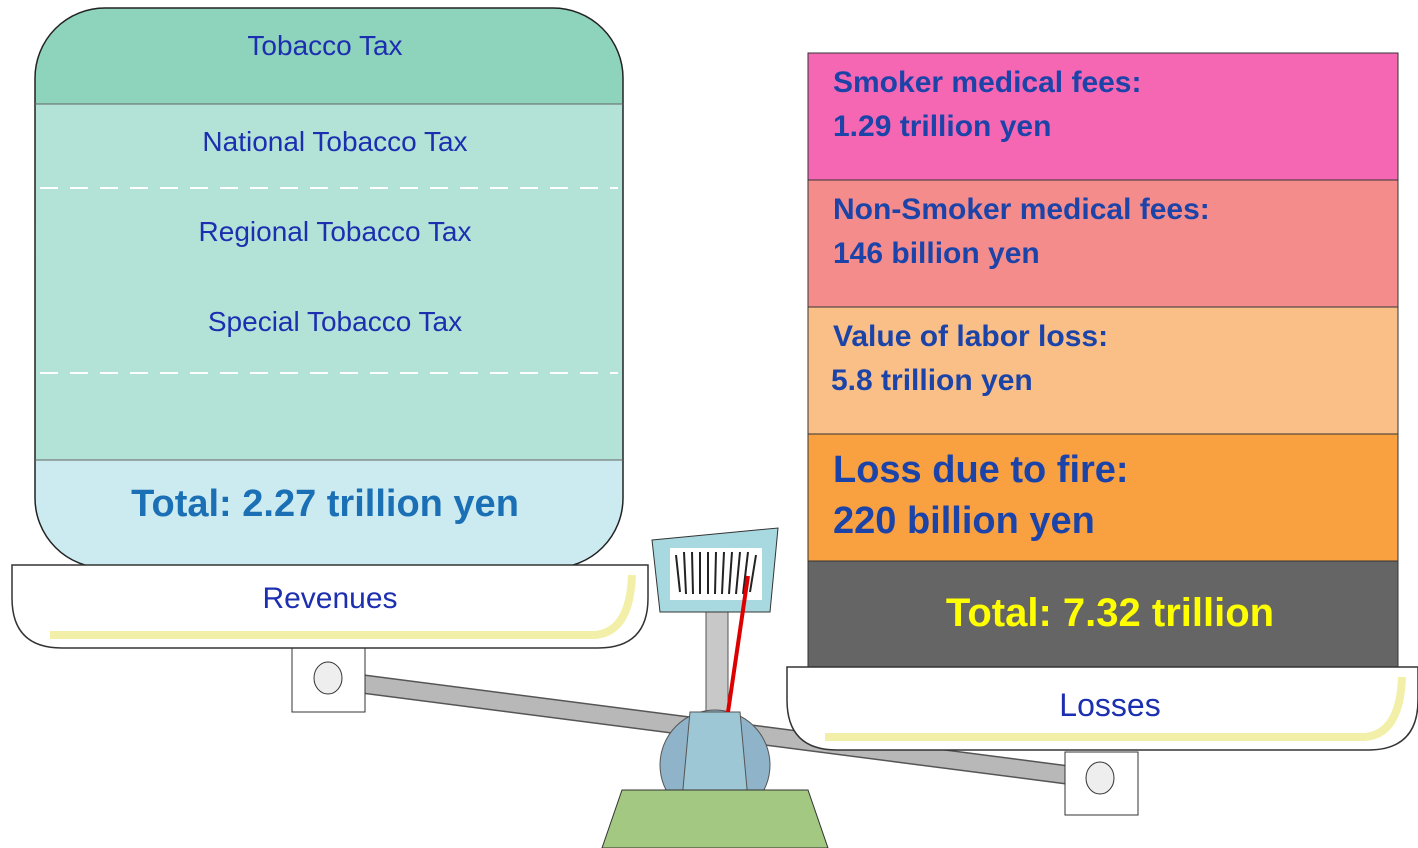  What do you see at coordinates (936, 253) in the screenshot?
I see `loss-amount: 146 billion yen` at bounding box center [936, 253].